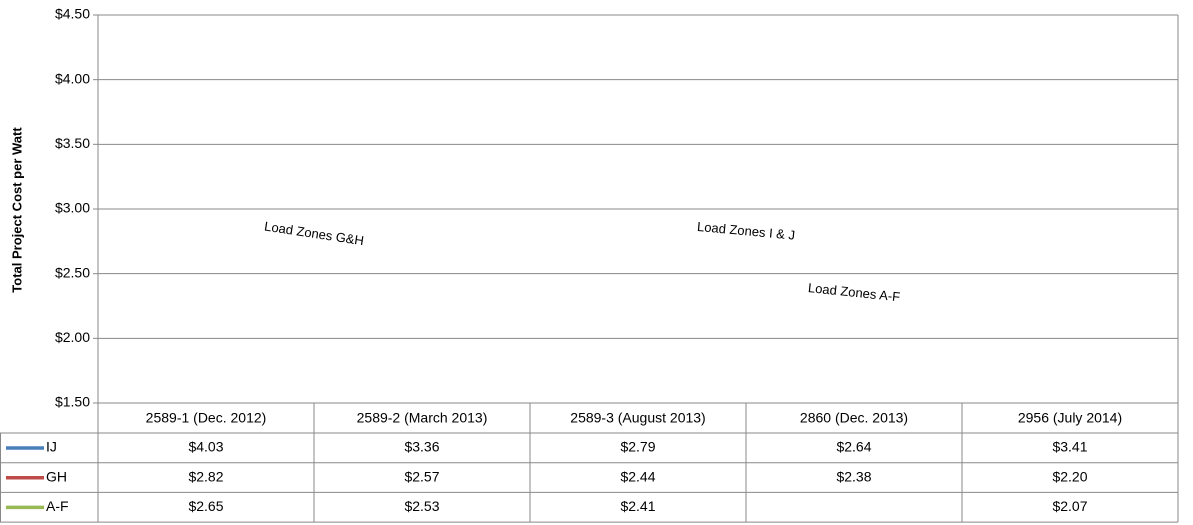 The height and width of the screenshot is (525, 1193). What do you see at coordinates (421, 506) in the screenshot?
I see `table-value: $2.53` at bounding box center [421, 506].